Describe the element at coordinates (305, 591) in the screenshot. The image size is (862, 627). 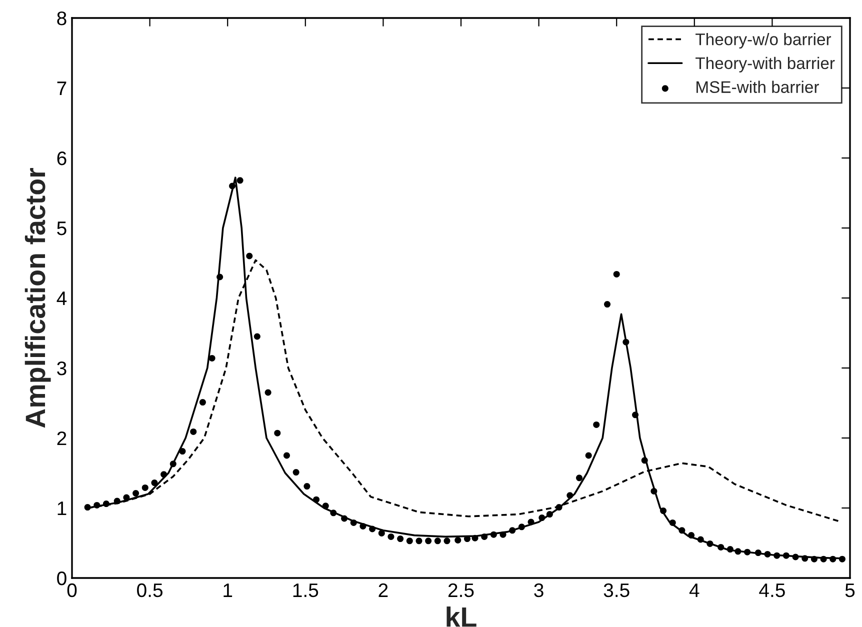
I see `x-tick-label: 1.5` at that location.